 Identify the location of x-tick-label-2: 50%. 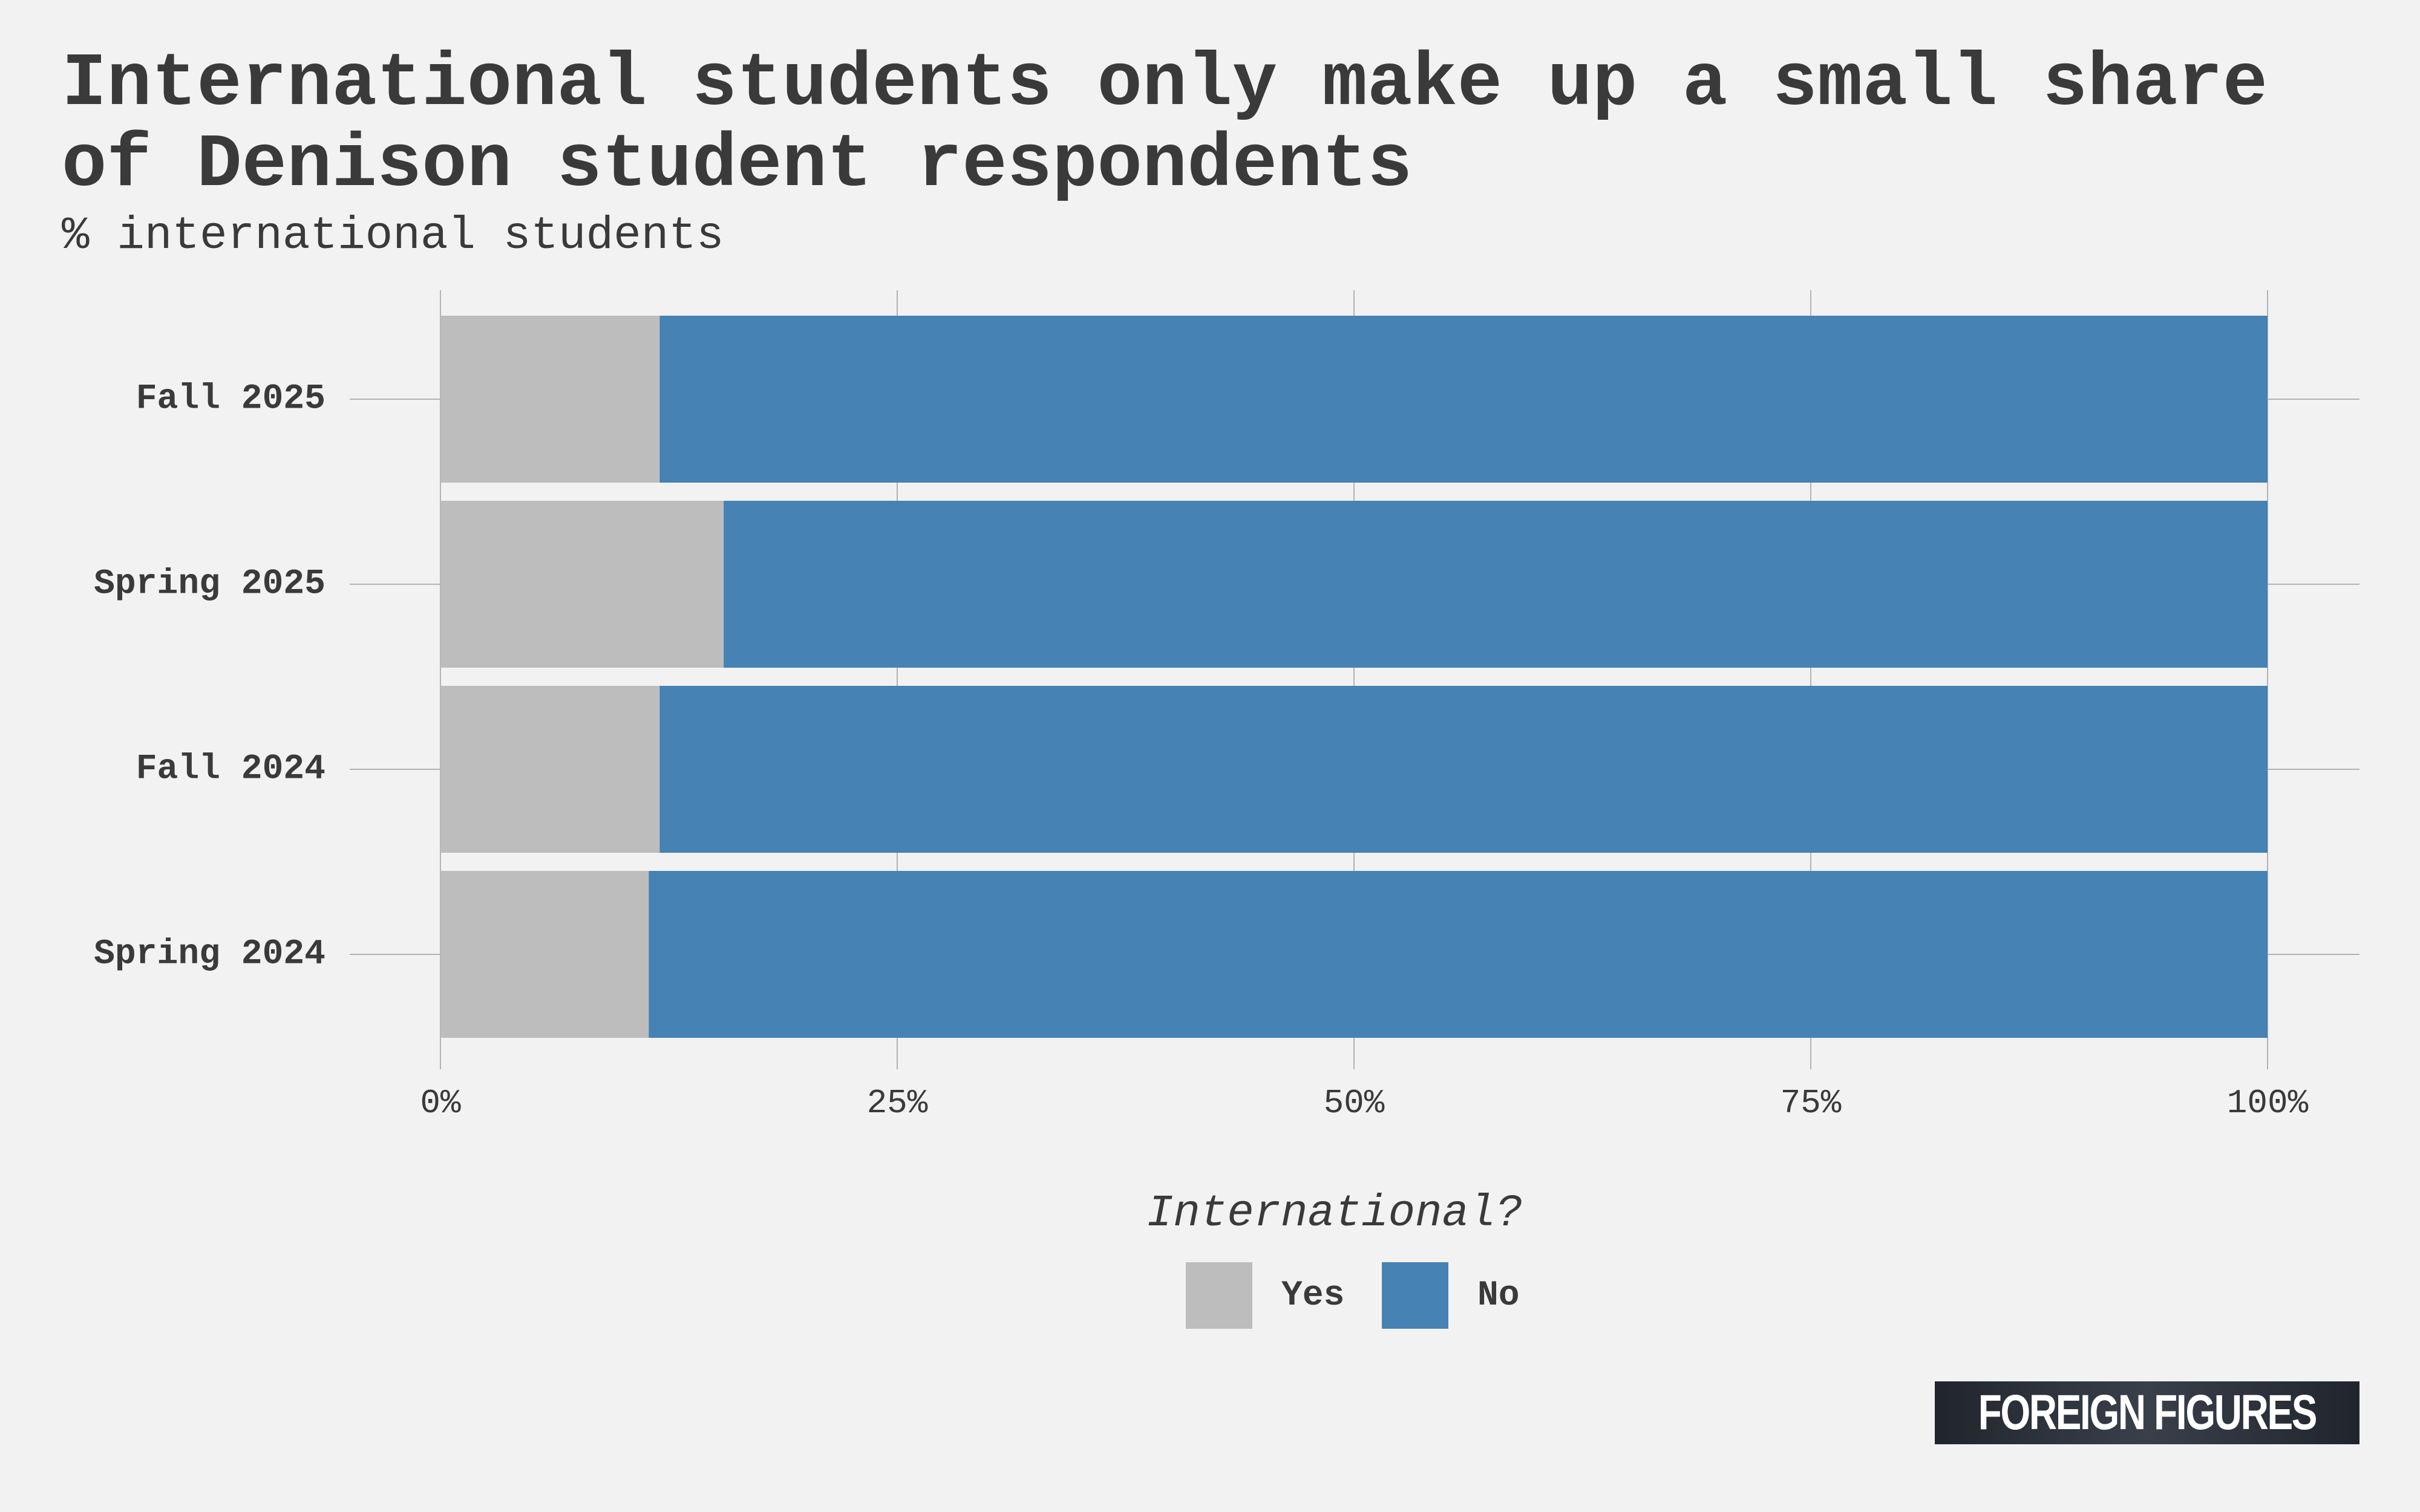
(1354, 1103).